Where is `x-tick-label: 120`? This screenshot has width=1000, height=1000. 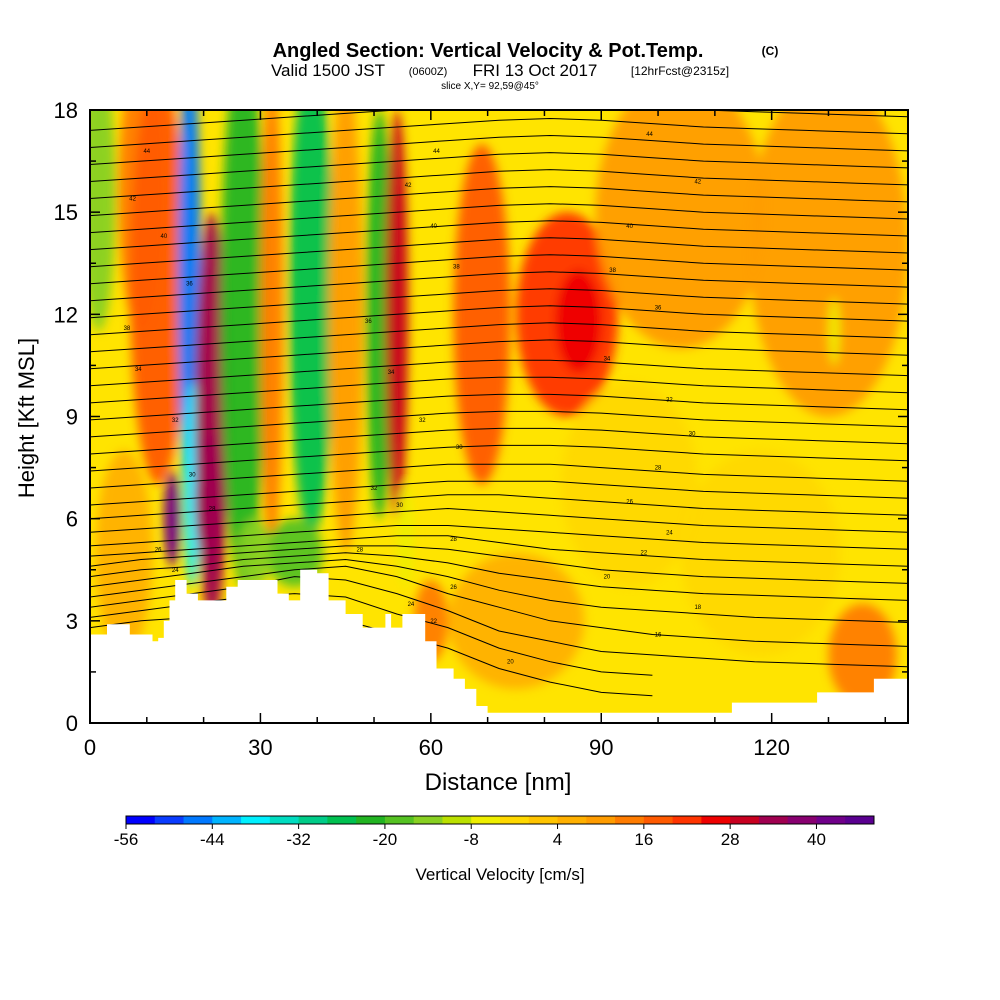 x-tick-label: 120 is located at coordinates (771, 747).